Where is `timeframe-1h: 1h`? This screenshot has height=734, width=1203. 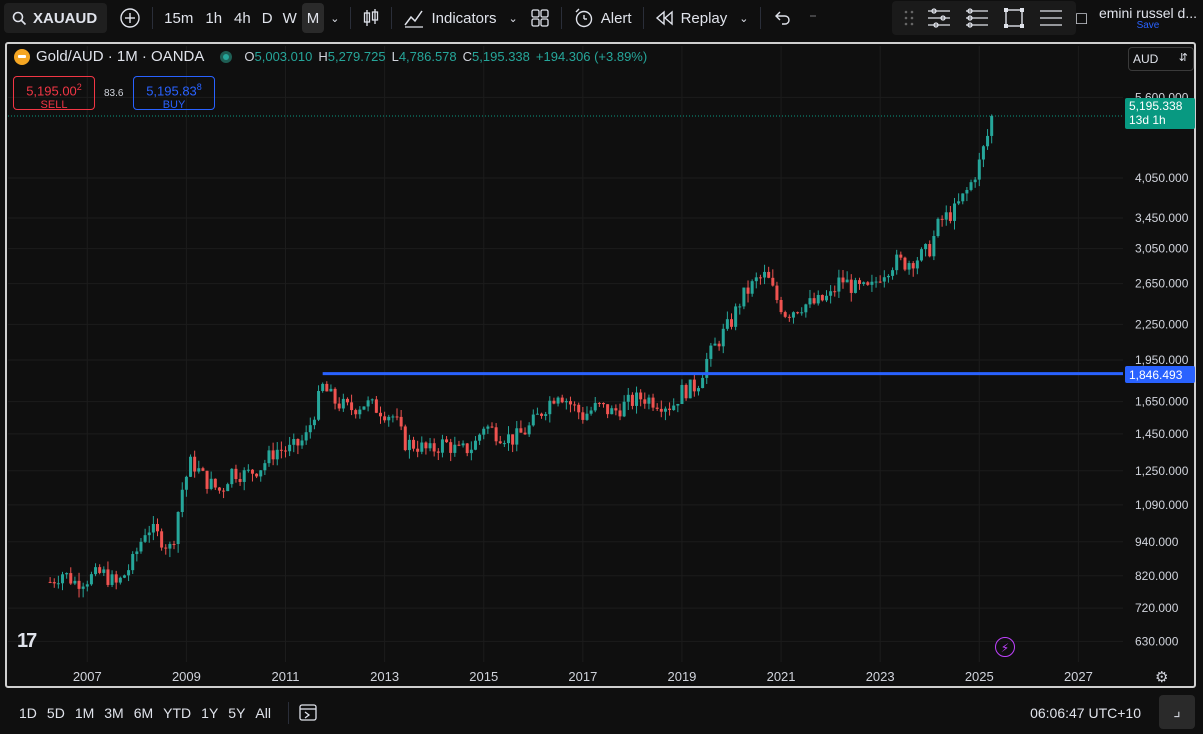
timeframe-1h: 1h is located at coordinates (214, 18).